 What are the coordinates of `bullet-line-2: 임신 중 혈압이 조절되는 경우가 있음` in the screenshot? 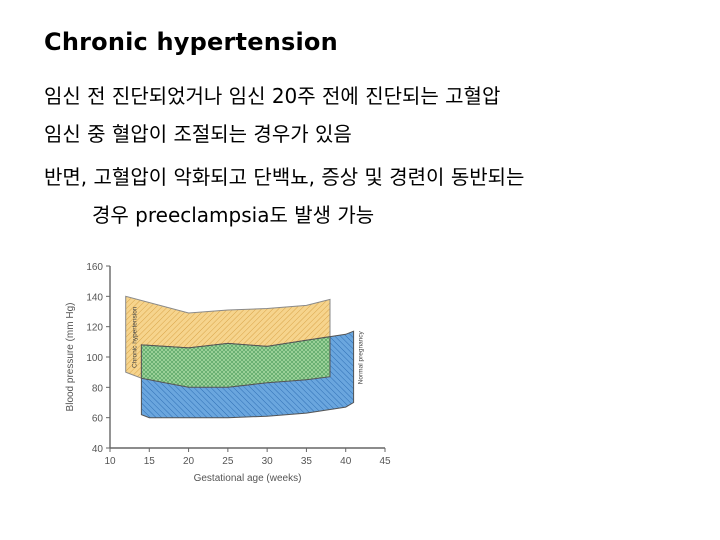 It's located at (198, 134).